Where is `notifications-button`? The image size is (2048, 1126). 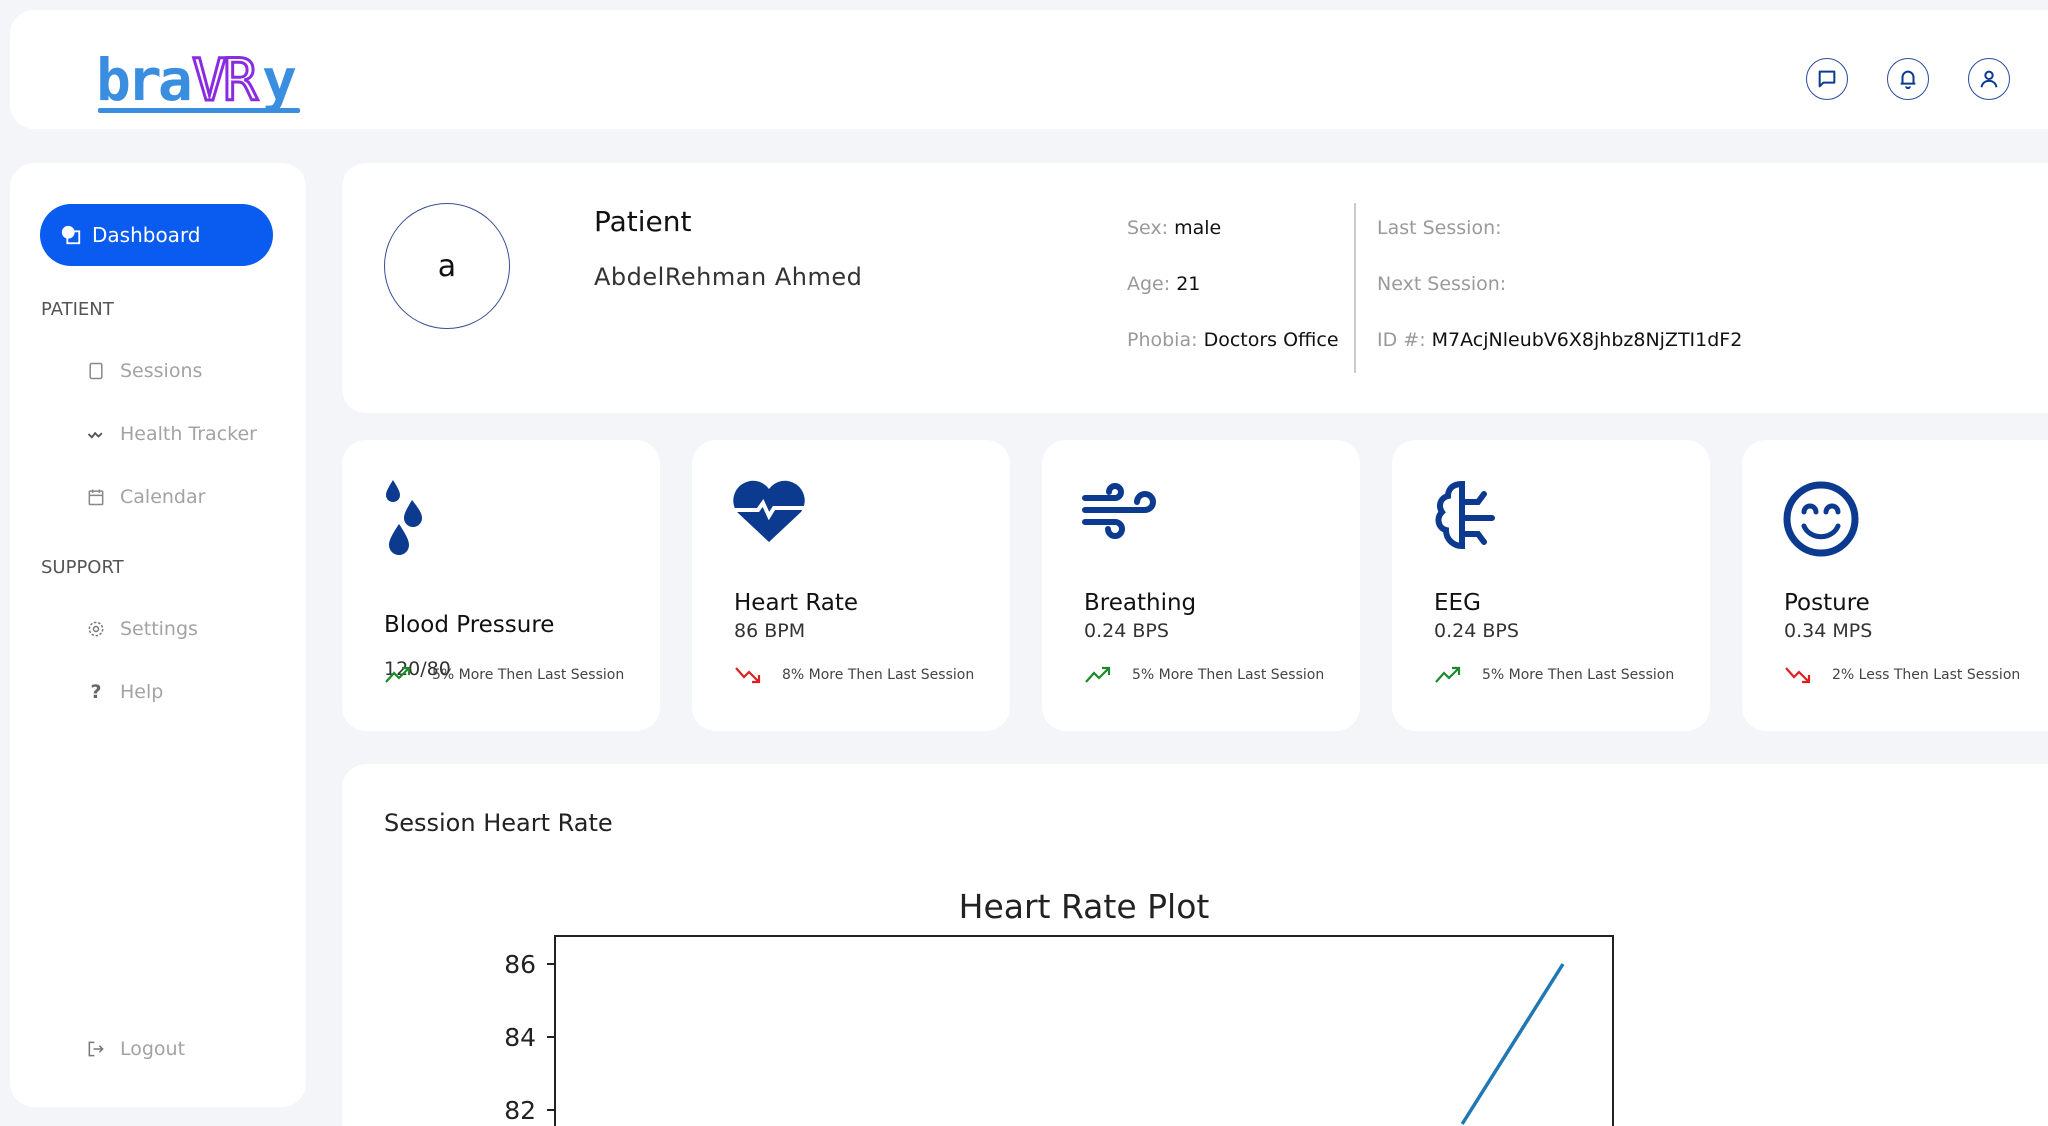 notifications-button is located at coordinates (1908, 79).